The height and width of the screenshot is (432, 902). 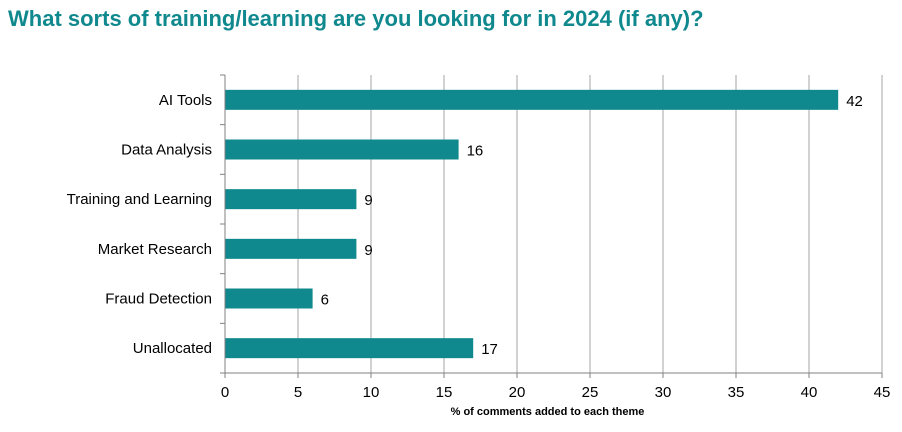 I want to click on x-tick-labels: 0 5 10 15 20 25 30 35 40 45, so click(x=556, y=392).